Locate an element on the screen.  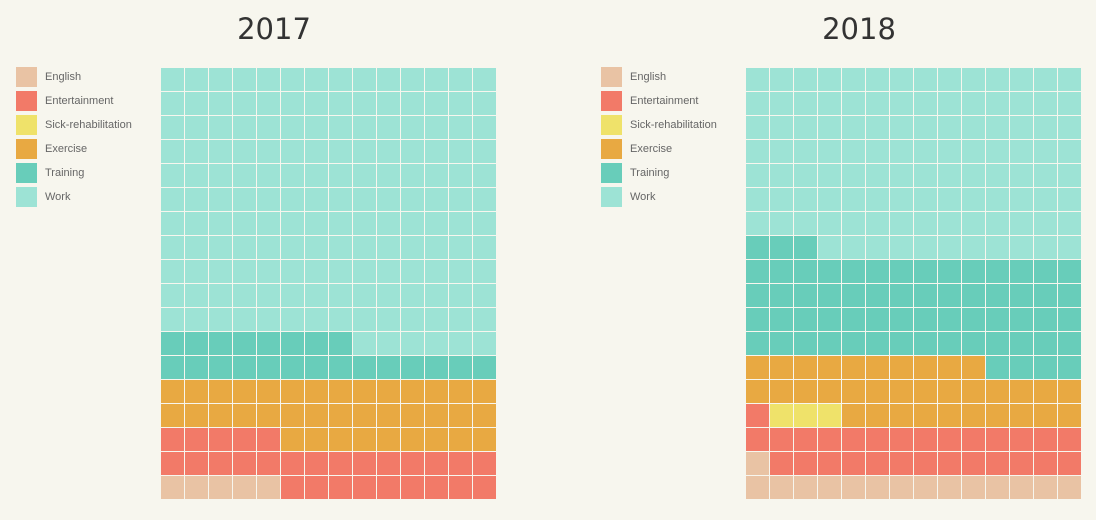
legend-item: Sick-rehabilitation is located at coordinates (74, 125).